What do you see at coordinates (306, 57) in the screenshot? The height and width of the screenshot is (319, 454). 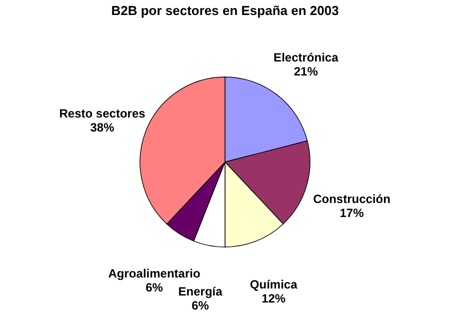 I see `slice-label: Electrónica` at bounding box center [306, 57].